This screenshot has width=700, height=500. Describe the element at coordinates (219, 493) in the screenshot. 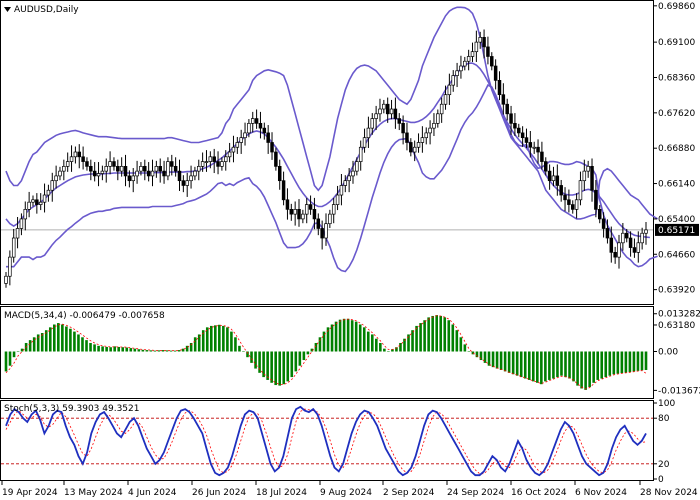

I see `x-tick-label: 26 Jun 2024` at that location.